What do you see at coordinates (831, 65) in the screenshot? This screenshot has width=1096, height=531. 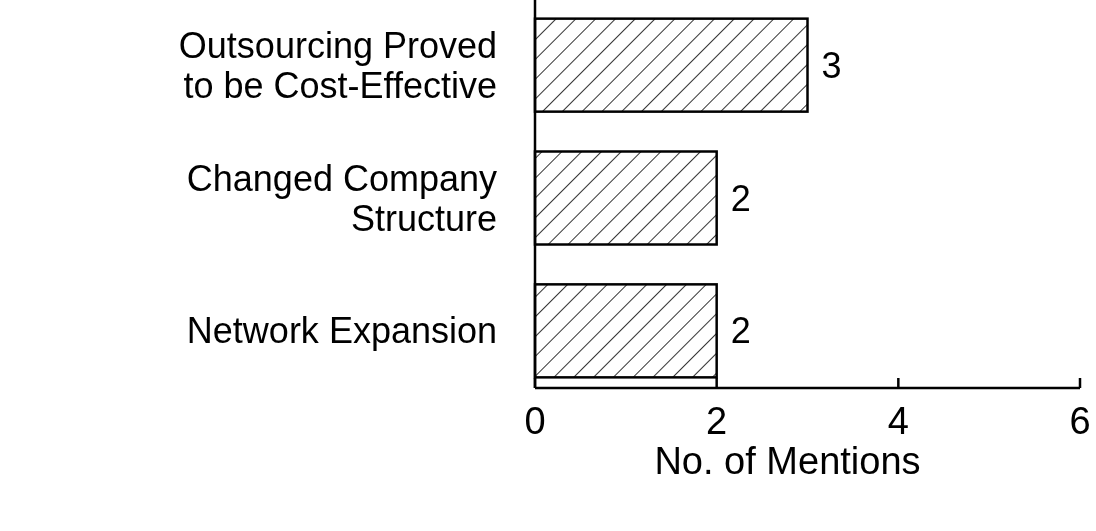 I see `data-label: 3` at bounding box center [831, 65].